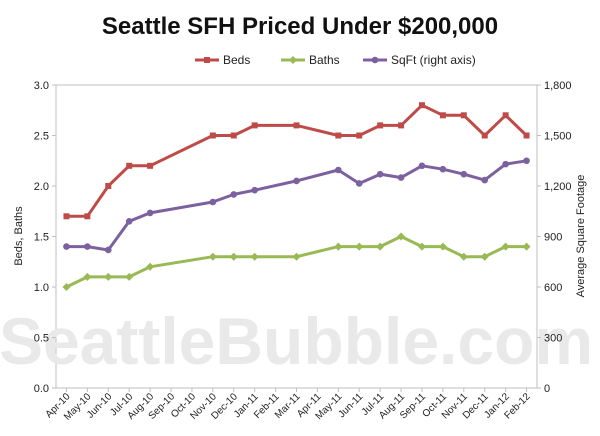 This screenshot has height=436, width=600. Describe the element at coordinates (547, 389) in the screenshot. I see `y2-tick-label: 0` at that location.